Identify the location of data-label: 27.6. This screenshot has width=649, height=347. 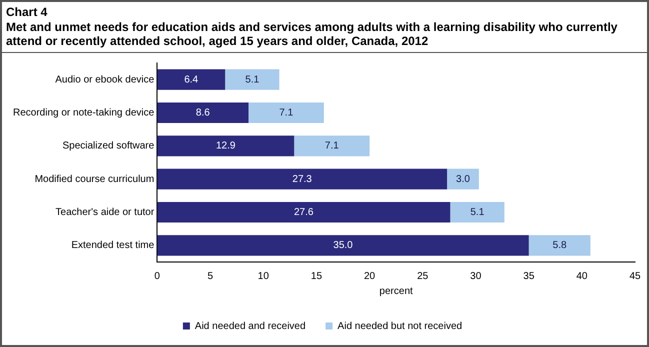
(304, 212).